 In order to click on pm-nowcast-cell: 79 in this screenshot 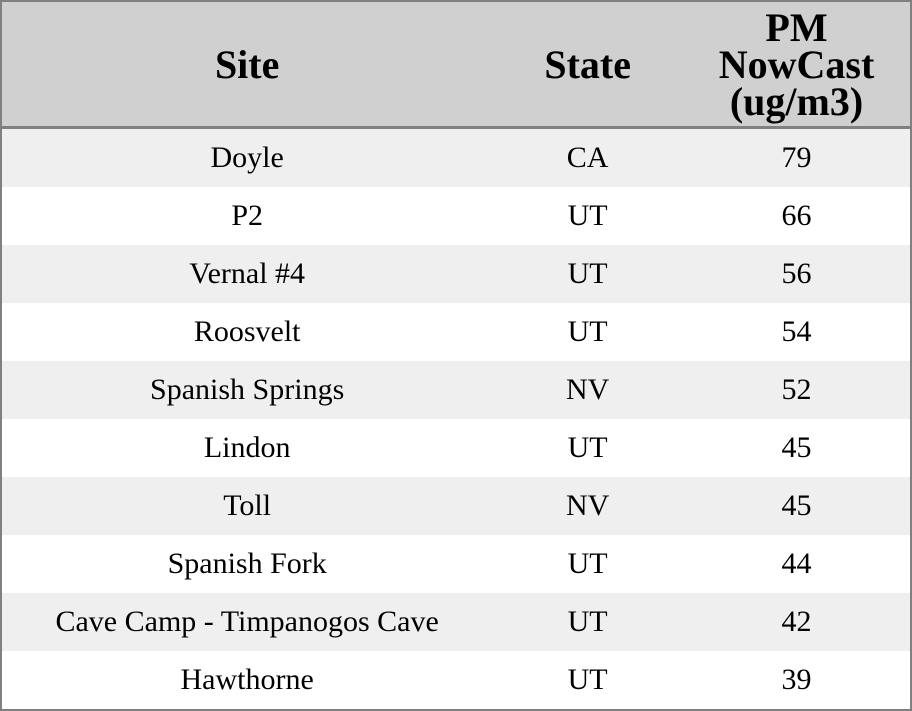, I will do `click(796, 157)`.